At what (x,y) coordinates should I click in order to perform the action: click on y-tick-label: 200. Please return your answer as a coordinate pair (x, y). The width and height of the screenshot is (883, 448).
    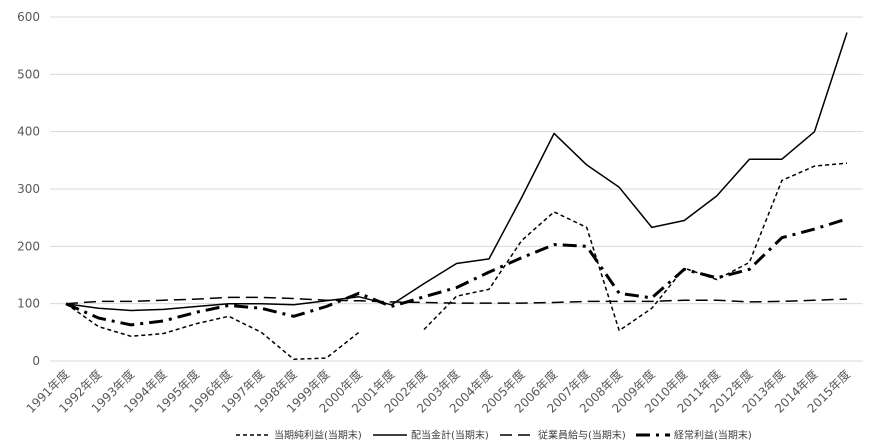
    Looking at the image, I should click on (28, 246).